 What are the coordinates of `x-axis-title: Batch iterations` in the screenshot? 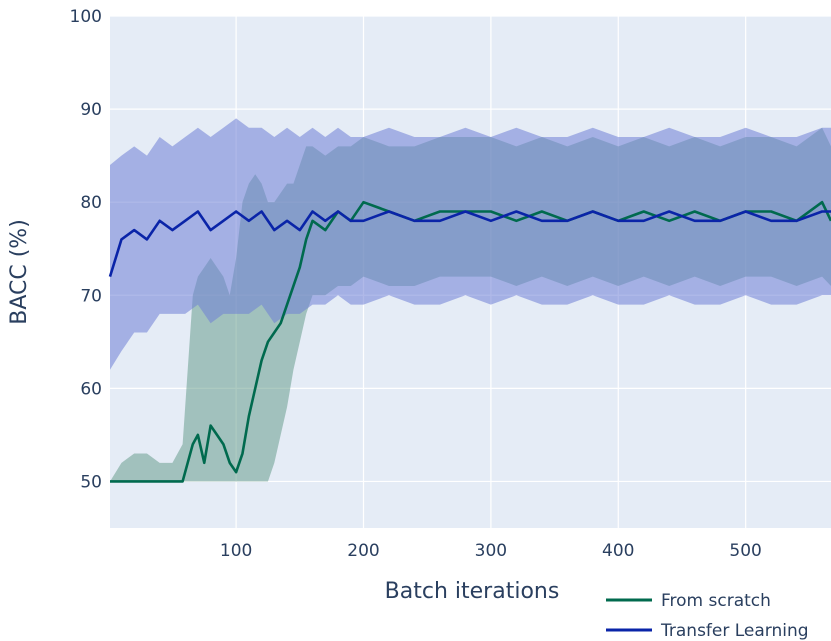 It's located at (472, 591).